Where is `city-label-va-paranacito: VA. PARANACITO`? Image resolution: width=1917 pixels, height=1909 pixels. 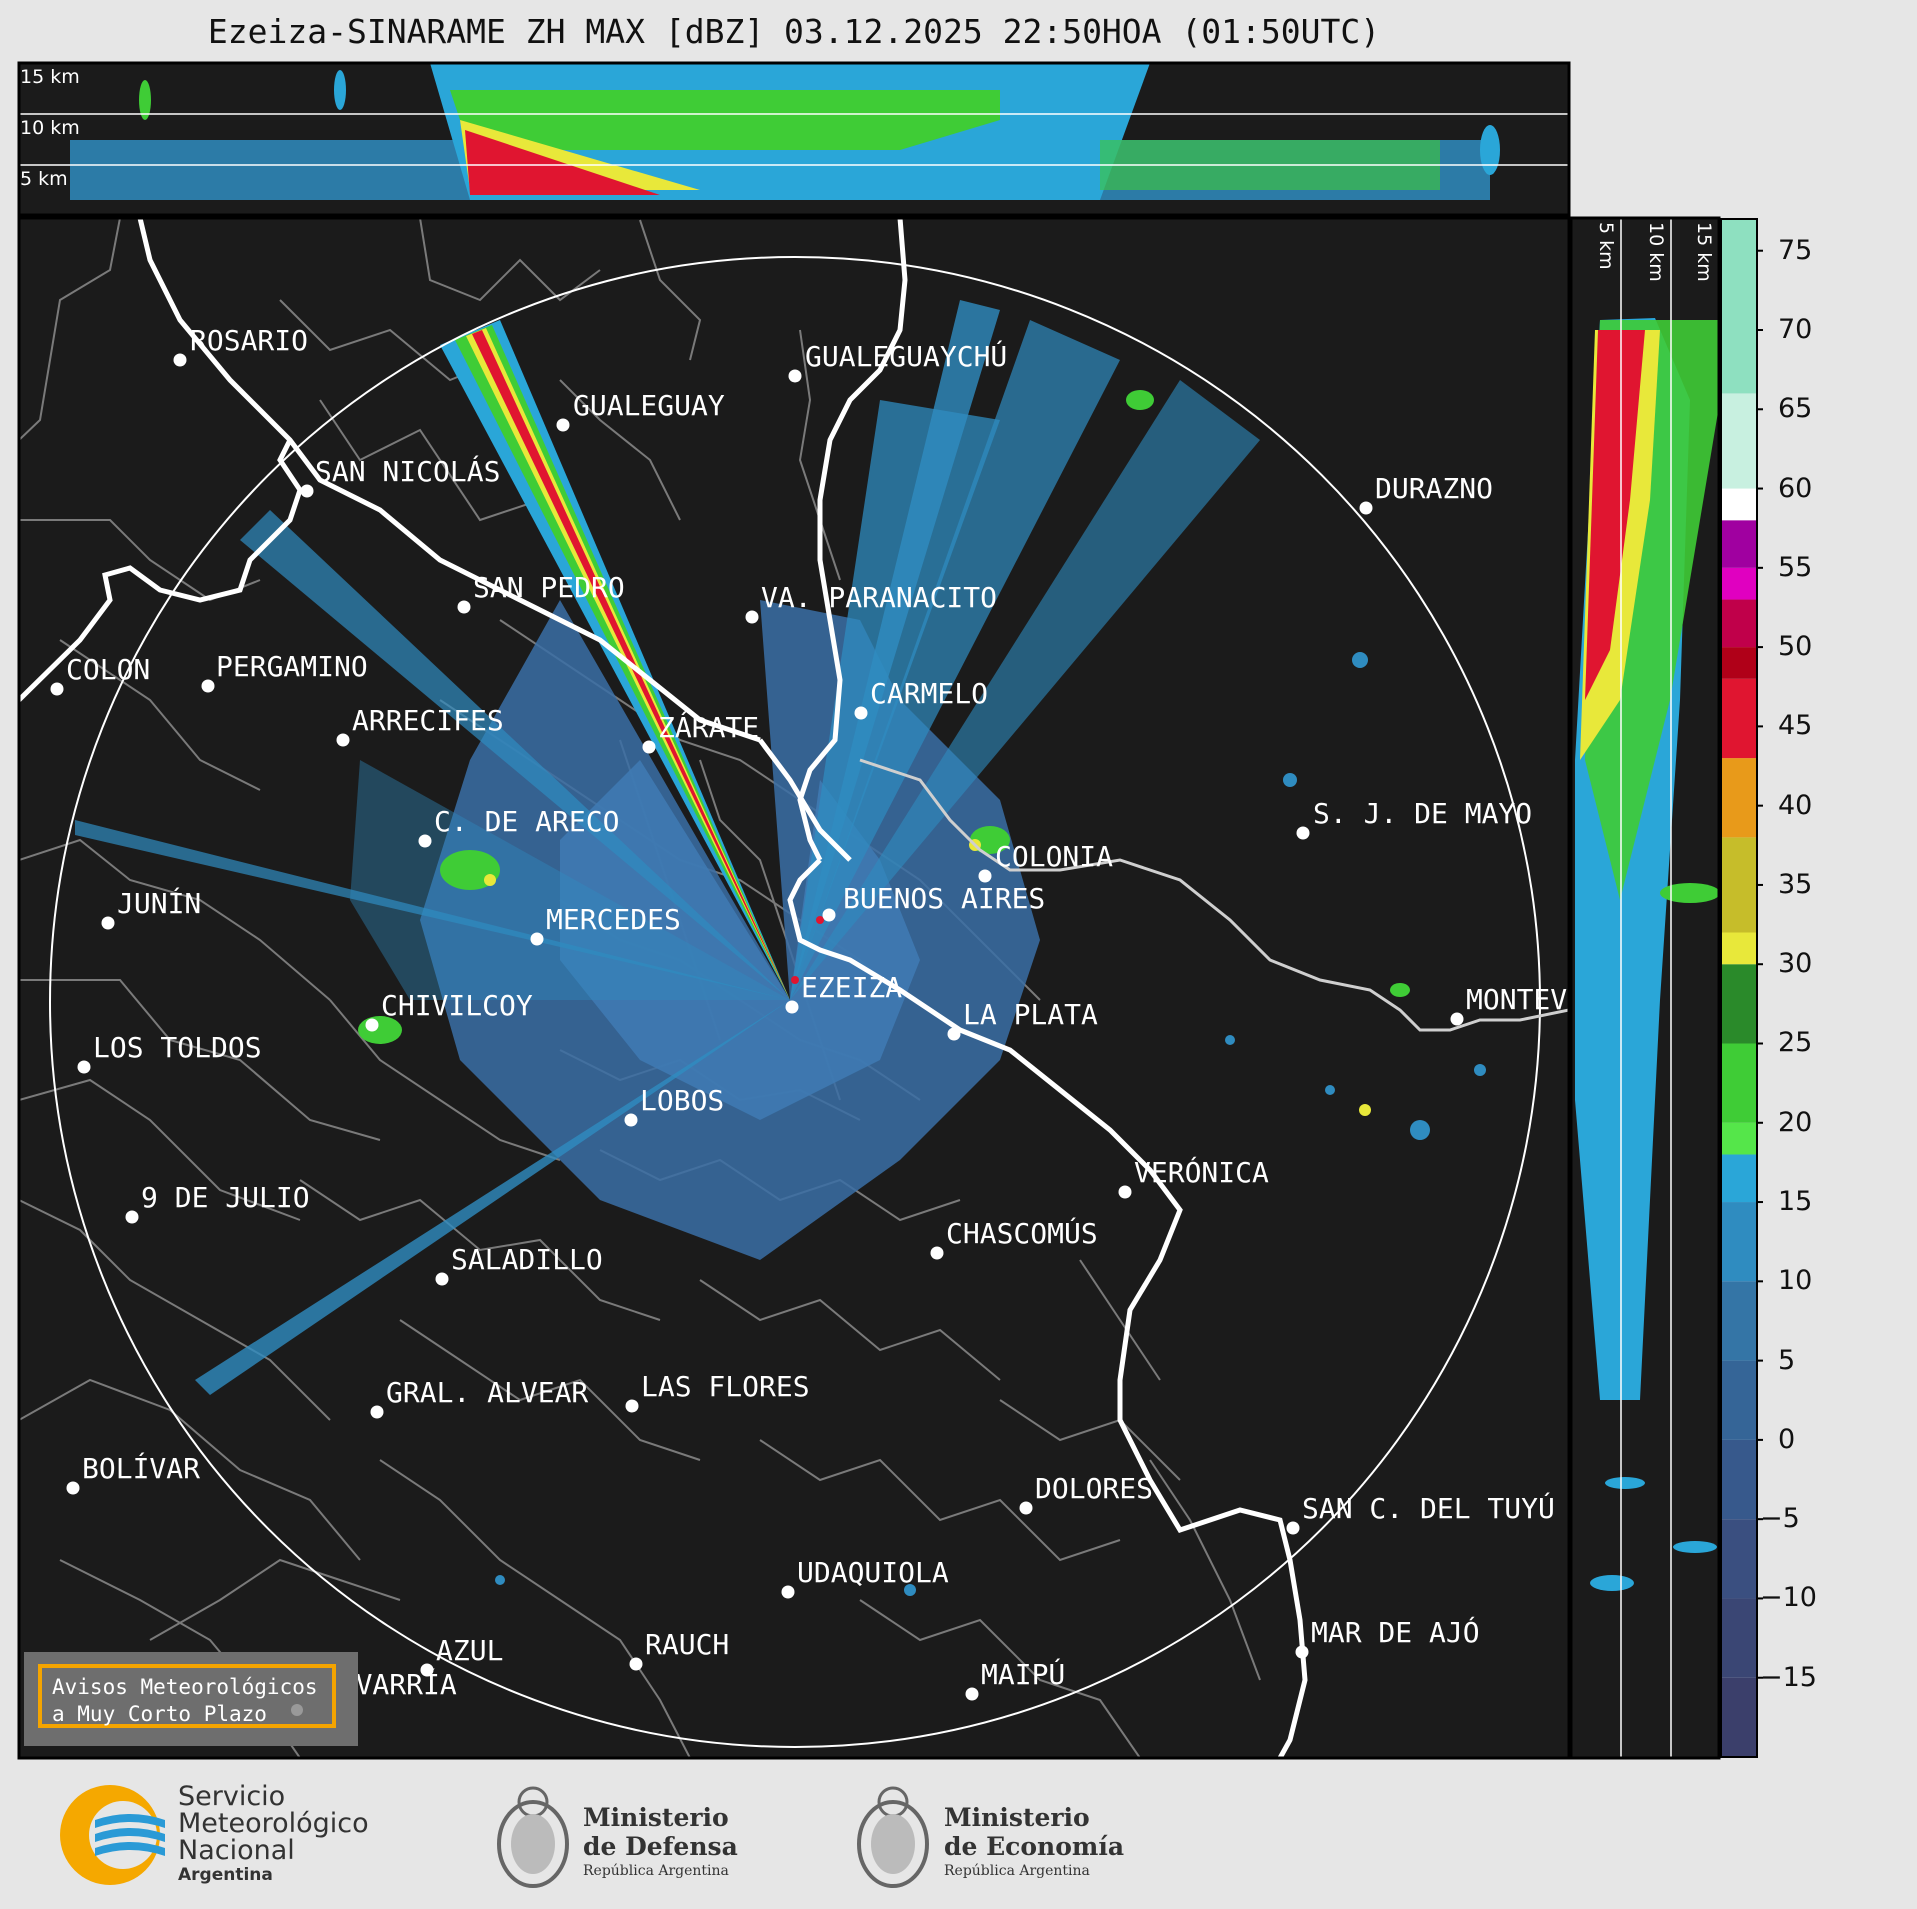
city-label-va-paranacito: VA. PARANACITO is located at coordinates (879, 597).